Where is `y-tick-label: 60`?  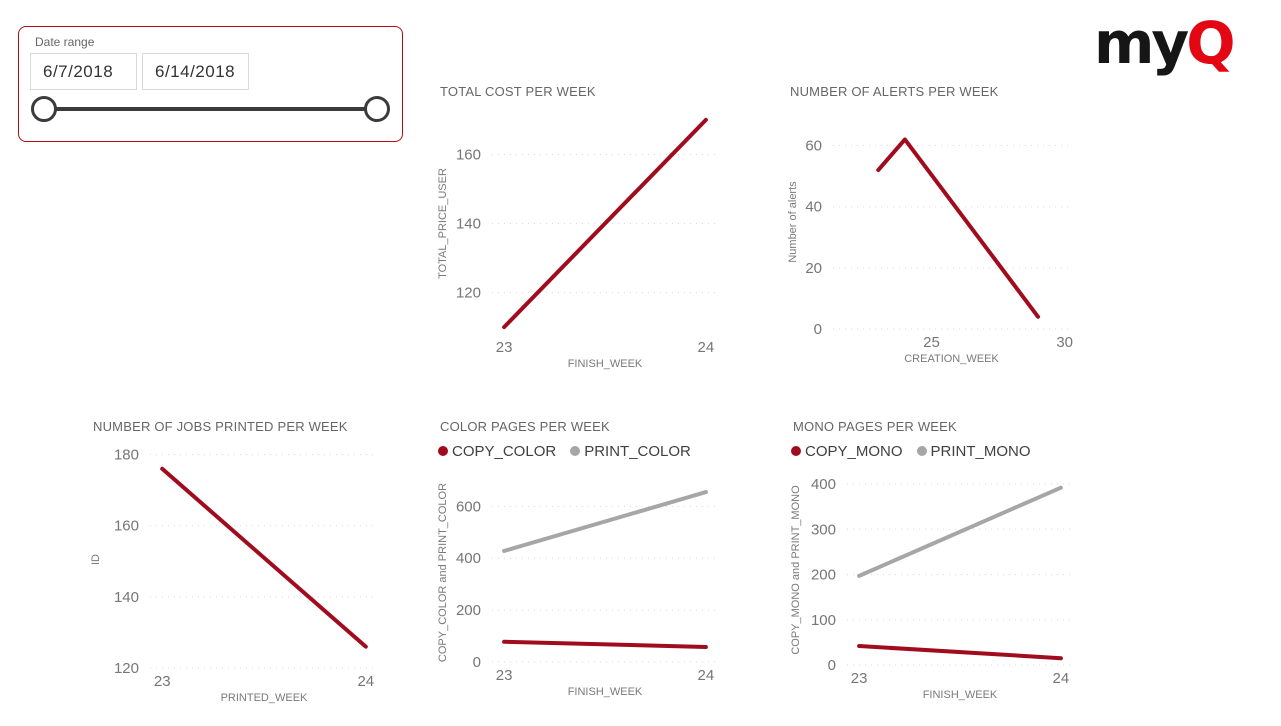 y-tick-label: 60 is located at coordinates (813, 146).